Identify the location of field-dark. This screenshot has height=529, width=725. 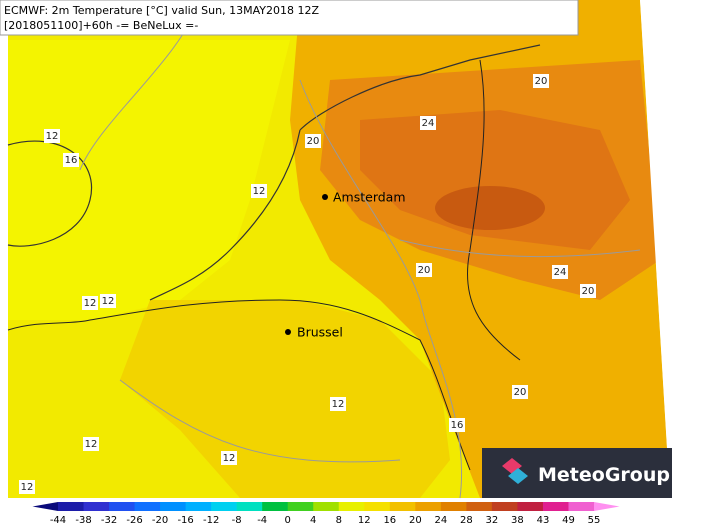
(495, 180).